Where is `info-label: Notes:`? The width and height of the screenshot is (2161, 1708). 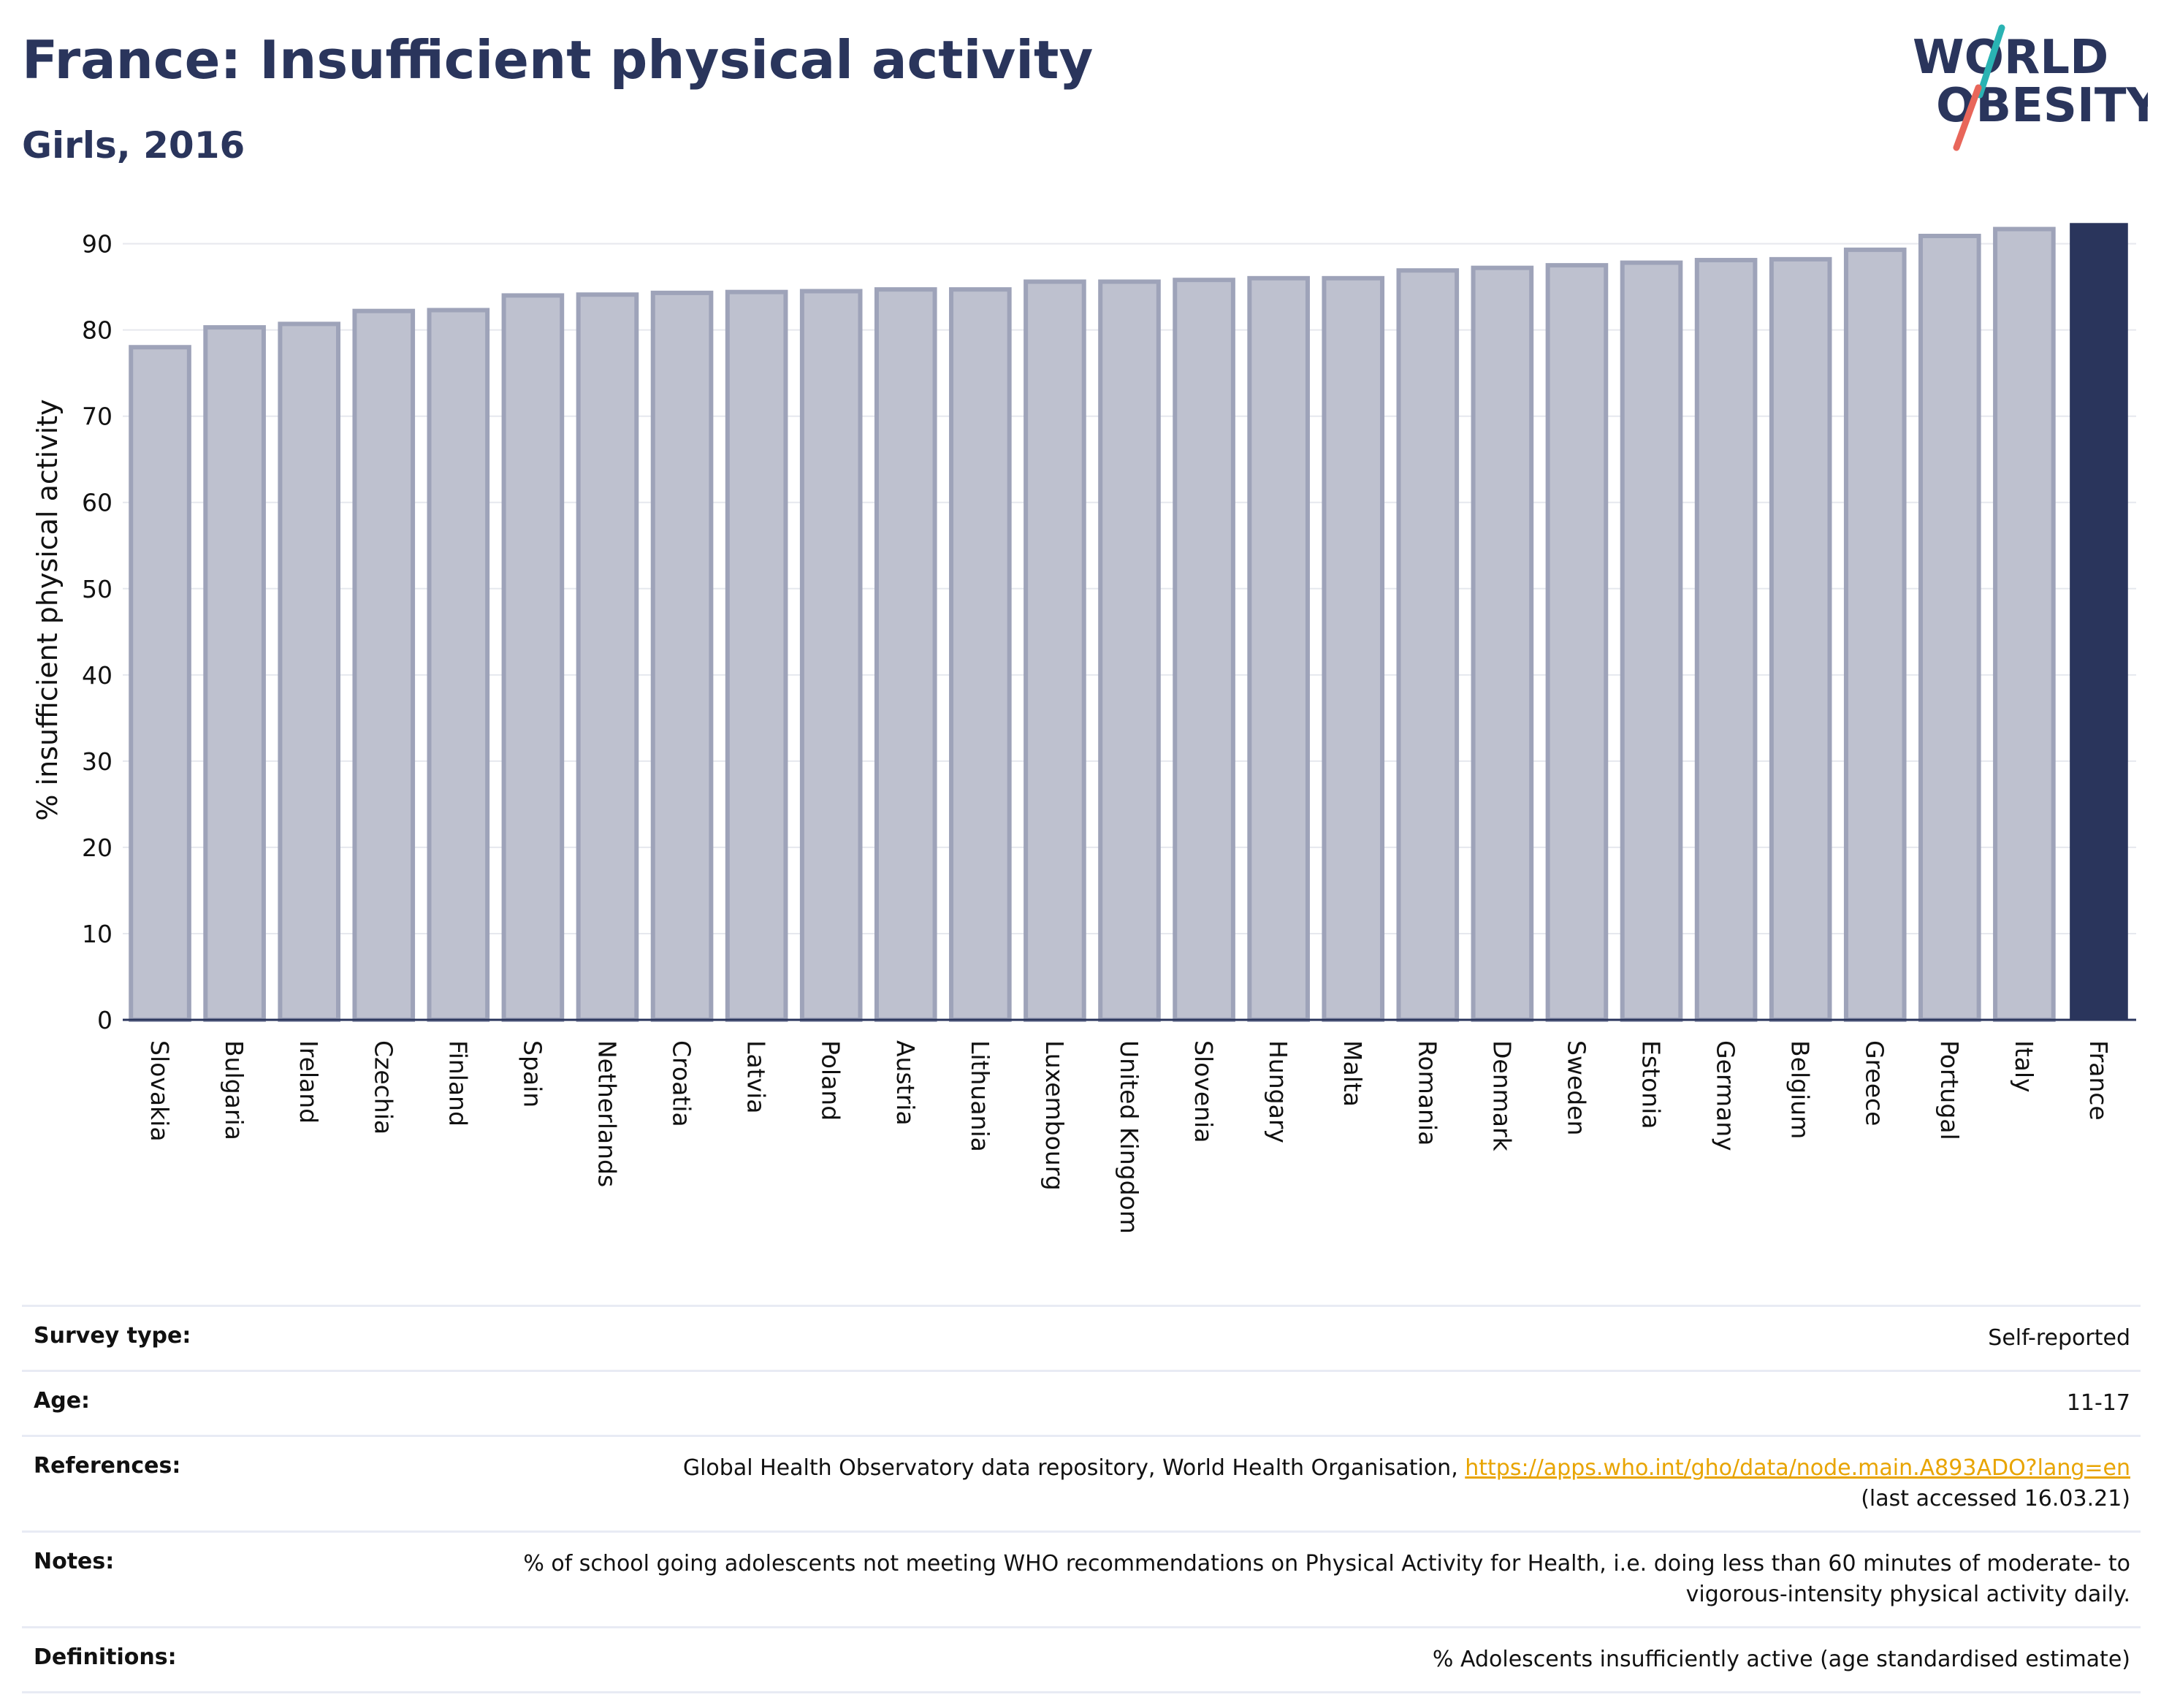
info-label: Notes: is located at coordinates (74, 1562).